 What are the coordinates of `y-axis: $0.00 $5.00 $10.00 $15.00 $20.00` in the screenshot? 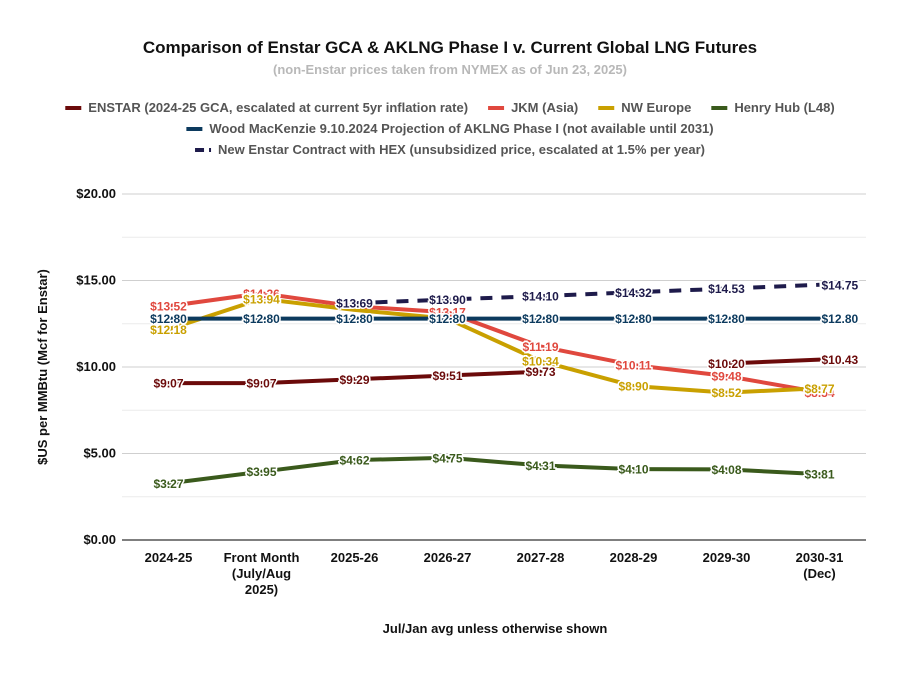 It's located at (96, 366).